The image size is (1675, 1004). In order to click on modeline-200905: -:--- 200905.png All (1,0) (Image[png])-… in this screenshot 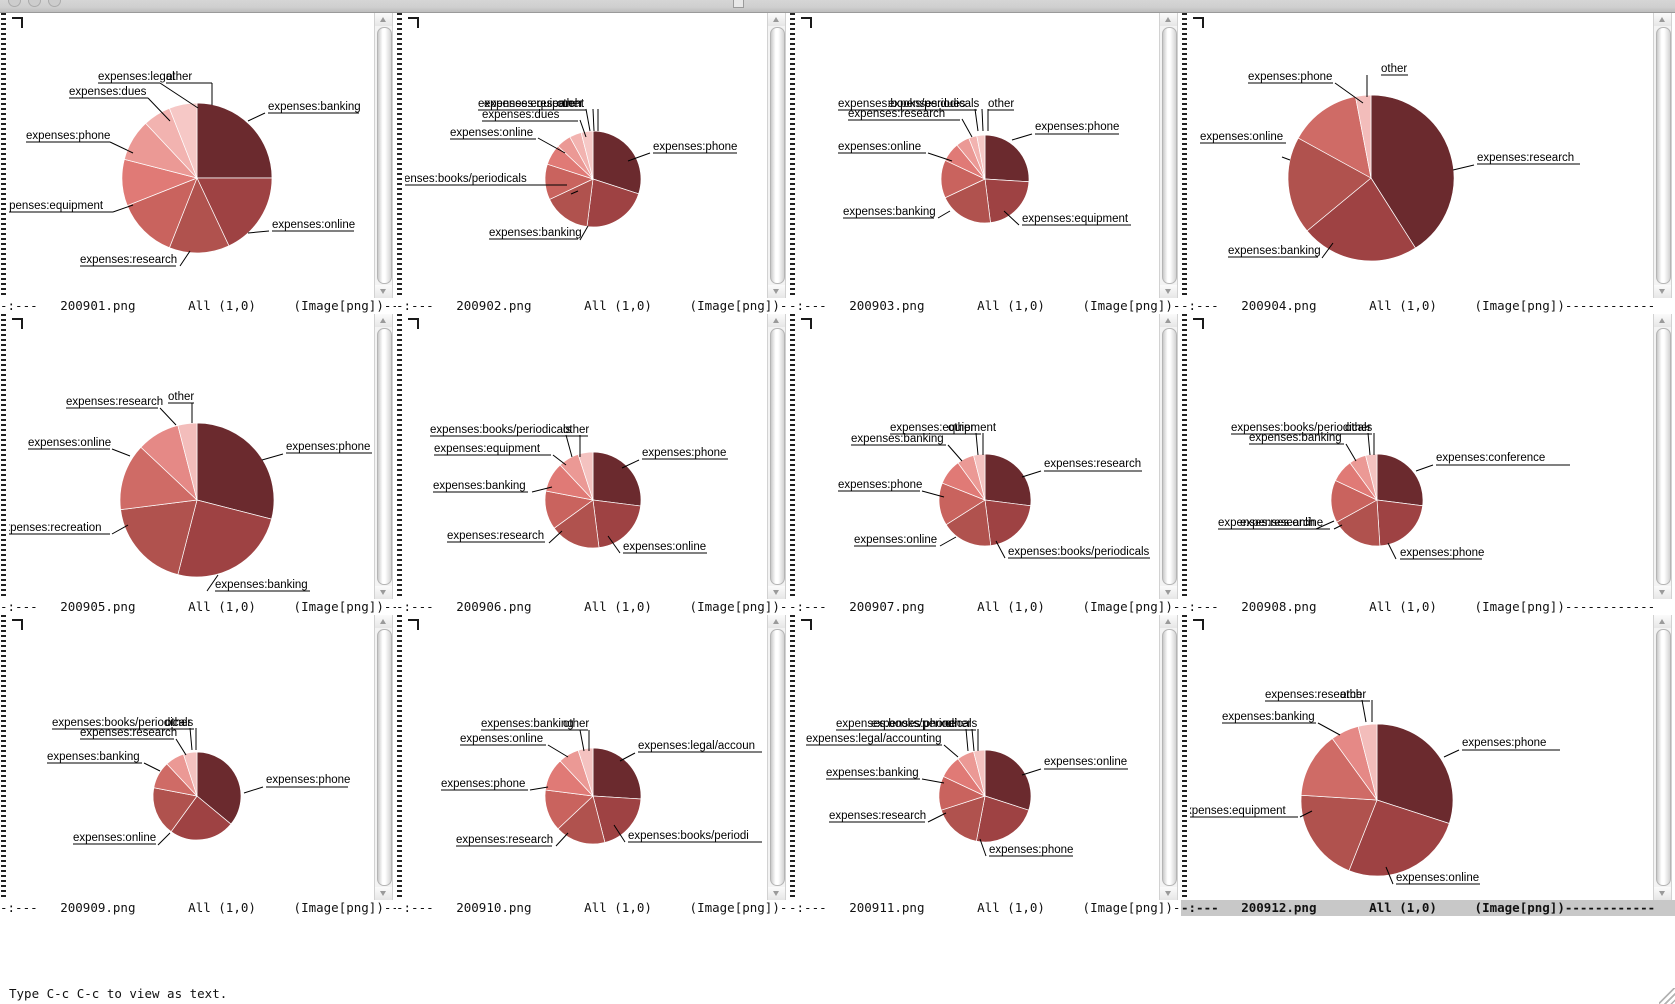, I will do `click(198, 607)`.